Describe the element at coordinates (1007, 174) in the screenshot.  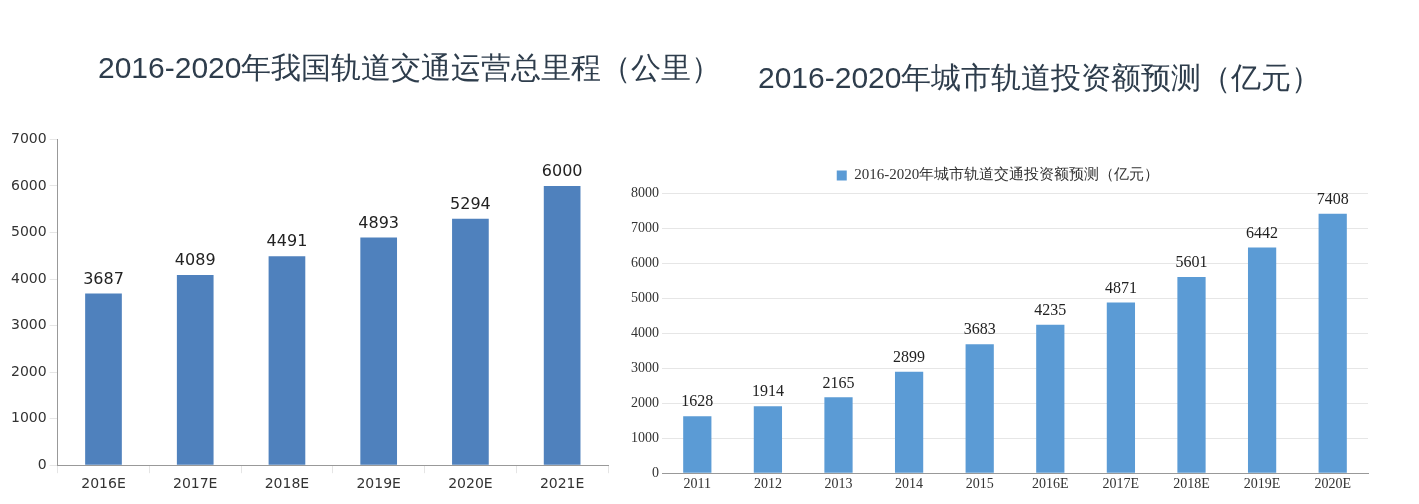
I see `legend-label: 2016-2020年城市轨道交通投资额预测（亿元）` at that location.